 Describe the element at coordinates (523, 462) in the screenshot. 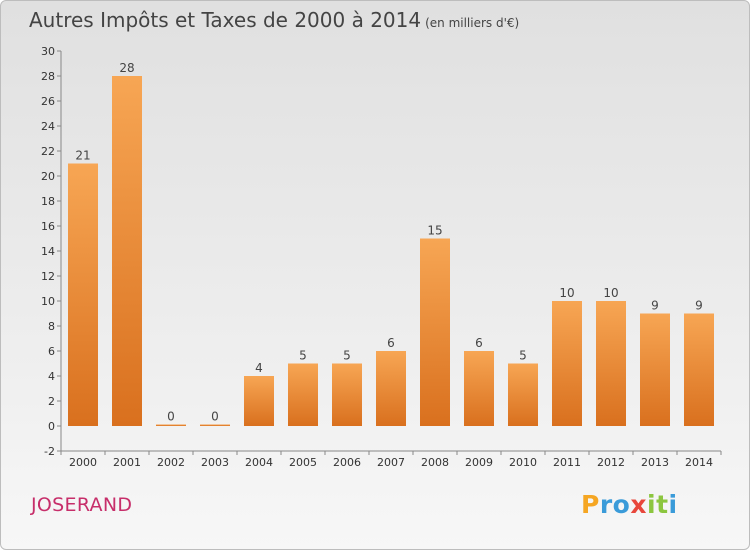

I see `x-tick-label: 2010` at that location.